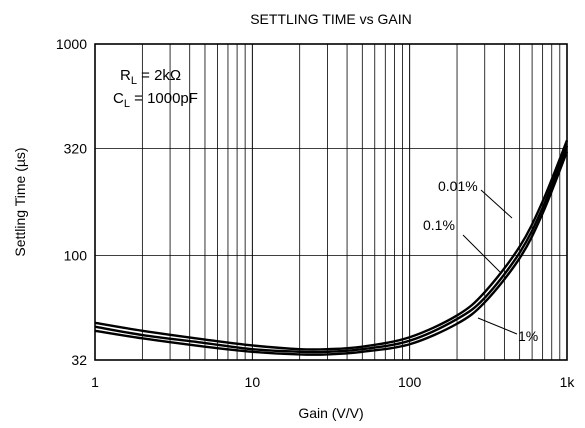 This screenshot has width=585, height=428. Describe the element at coordinates (458, 186) in the screenshot. I see `series-label: 0.01%` at that location.